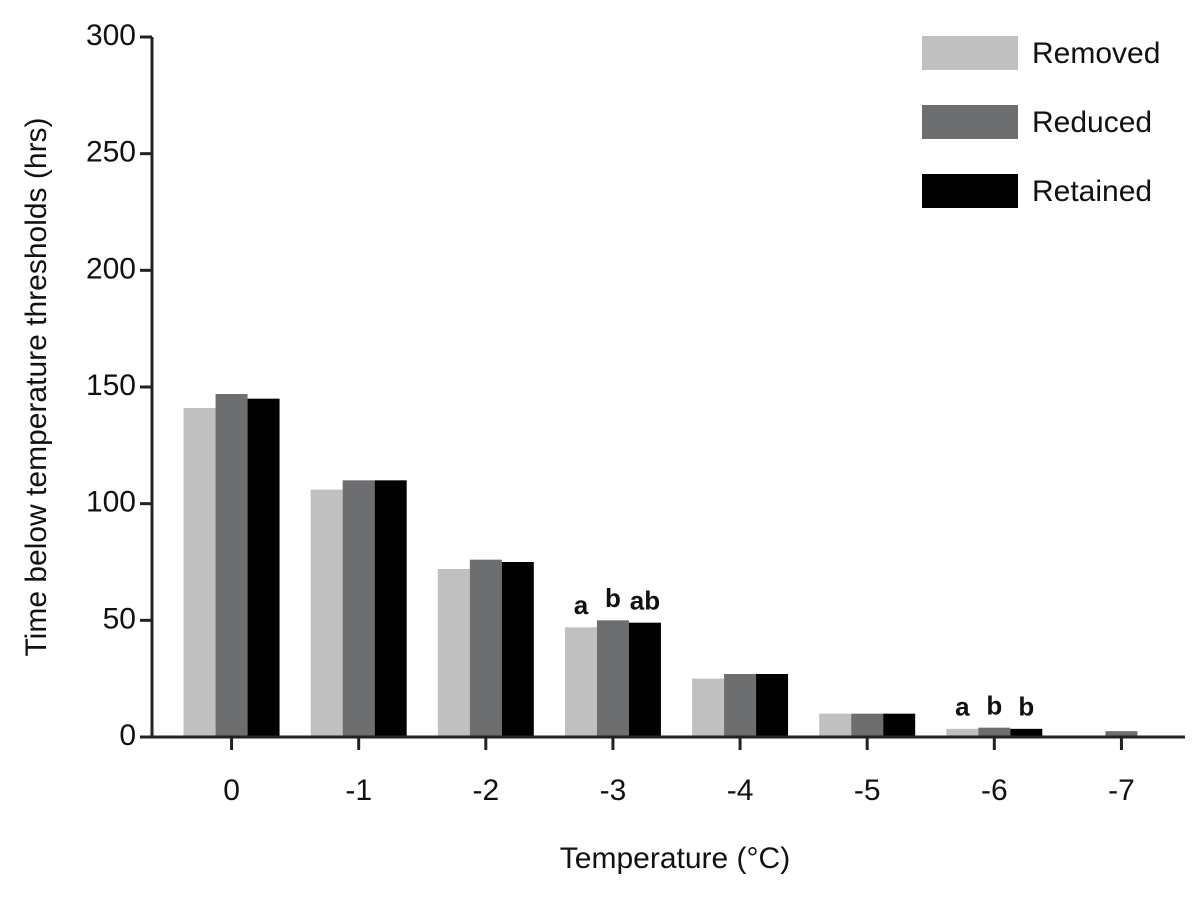 The image size is (1200, 905). What do you see at coordinates (358, 790) in the screenshot?
I see `x-tick-label: -1` at bounding box center [358, 790].